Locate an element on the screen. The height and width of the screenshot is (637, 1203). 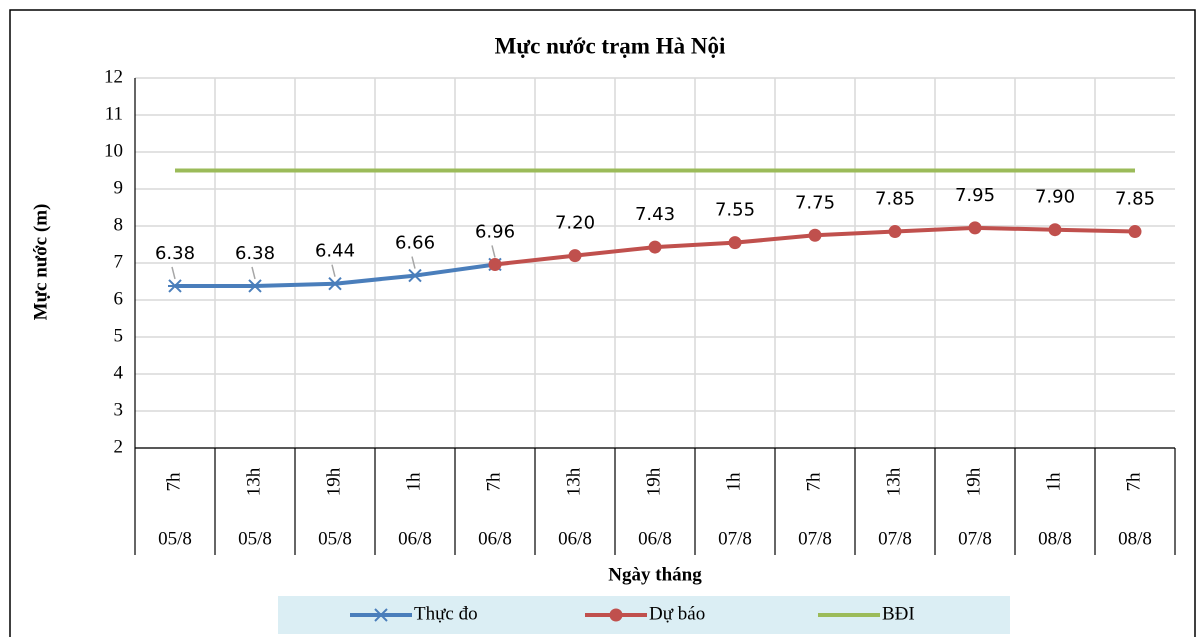
data-label: 6.66 is located at coordinates (415, 243).